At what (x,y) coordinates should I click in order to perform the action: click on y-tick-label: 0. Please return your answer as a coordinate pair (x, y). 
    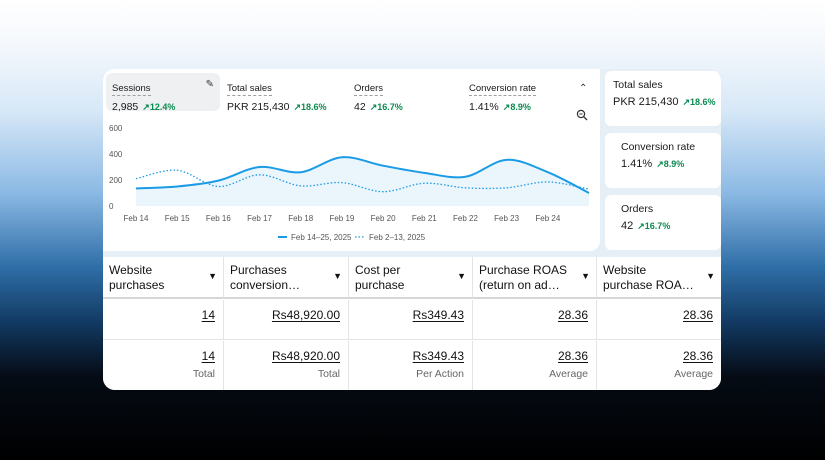
    Looking at the image, I should click on (111, 206).